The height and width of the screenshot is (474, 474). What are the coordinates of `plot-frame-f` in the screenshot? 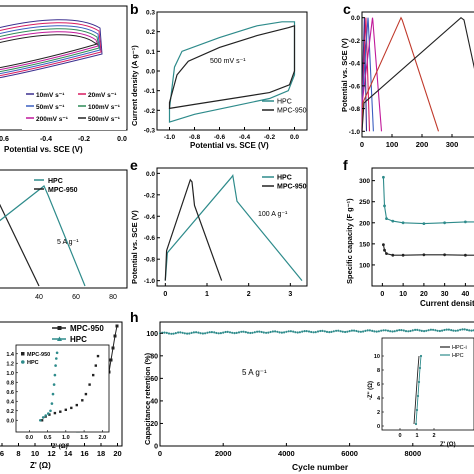 It's located at (422, 227).